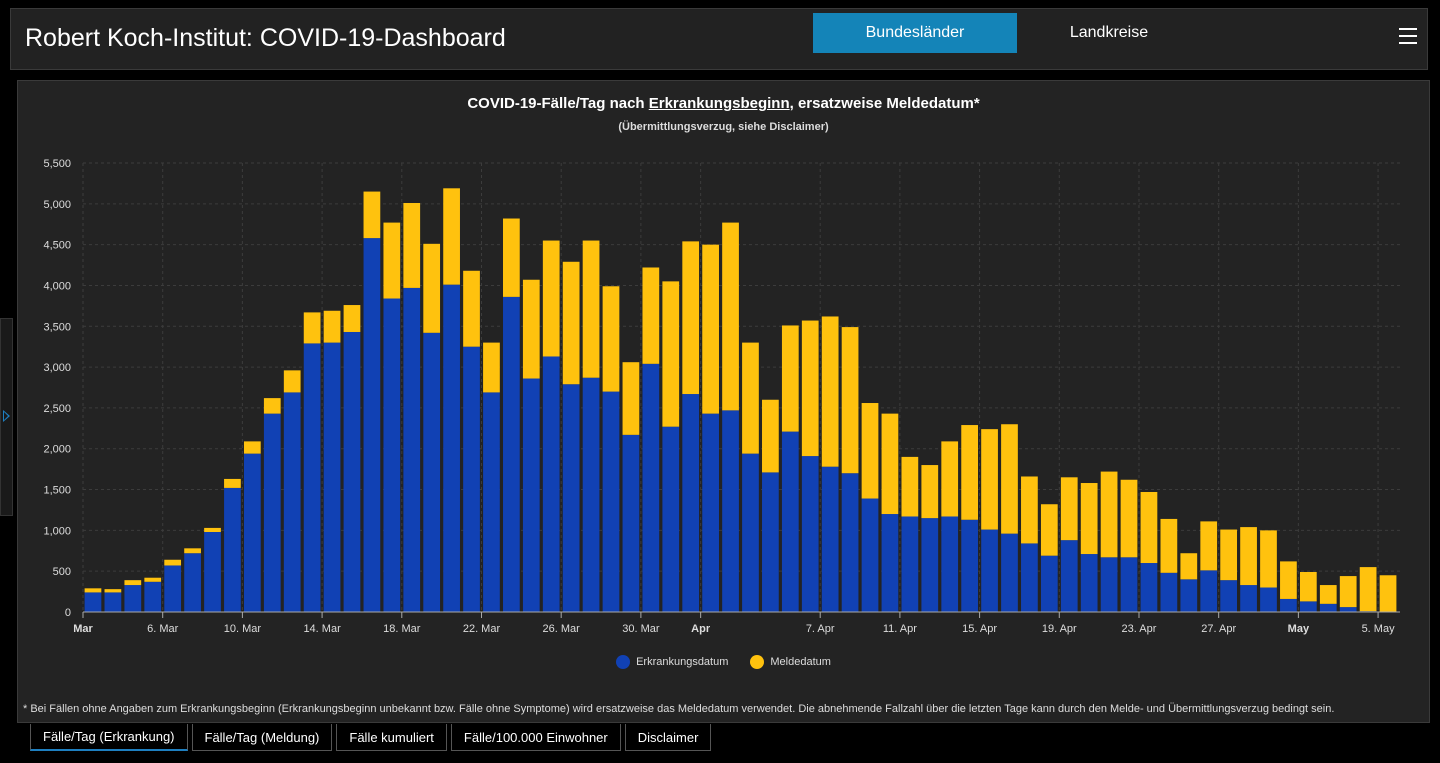 The image size is (1440, 763). What do you see at coordinates (915, 33) in the screenshot?
I see `tab-bundeslaender: Bundesländer` at bounding box center [915, 33].